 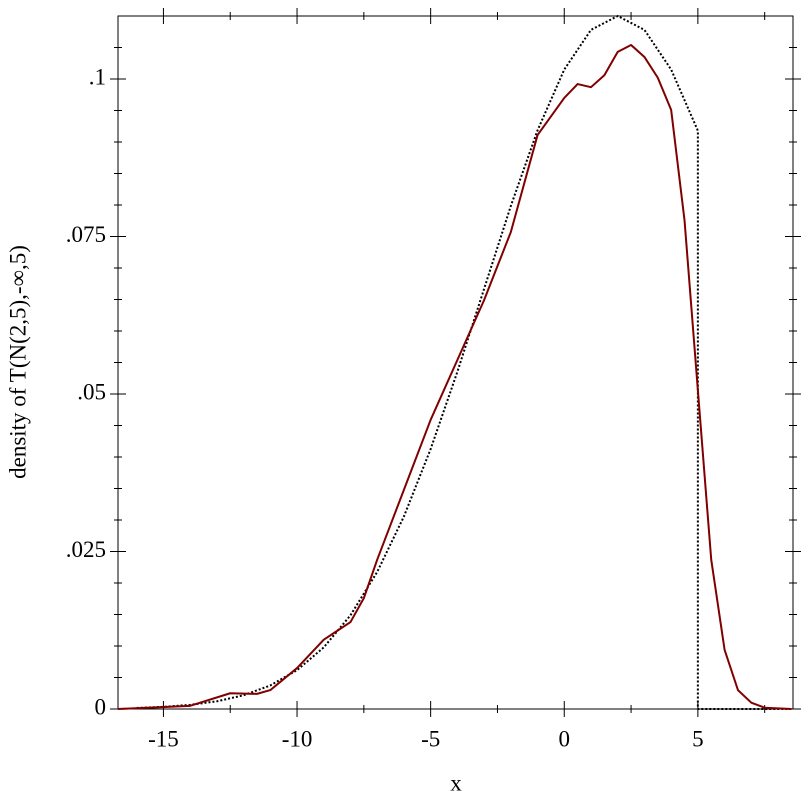 I want to click on y-tick-label: 0, so click(x=101, y=706).